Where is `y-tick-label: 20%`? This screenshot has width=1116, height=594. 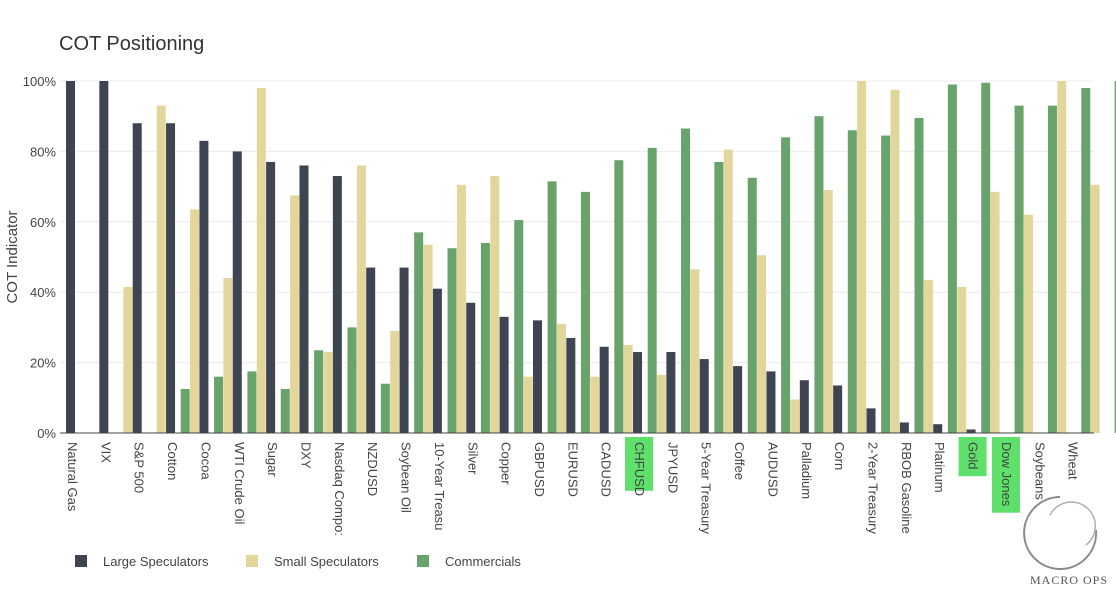
y-tick-label: 20% is located at coordinates (43, 363).